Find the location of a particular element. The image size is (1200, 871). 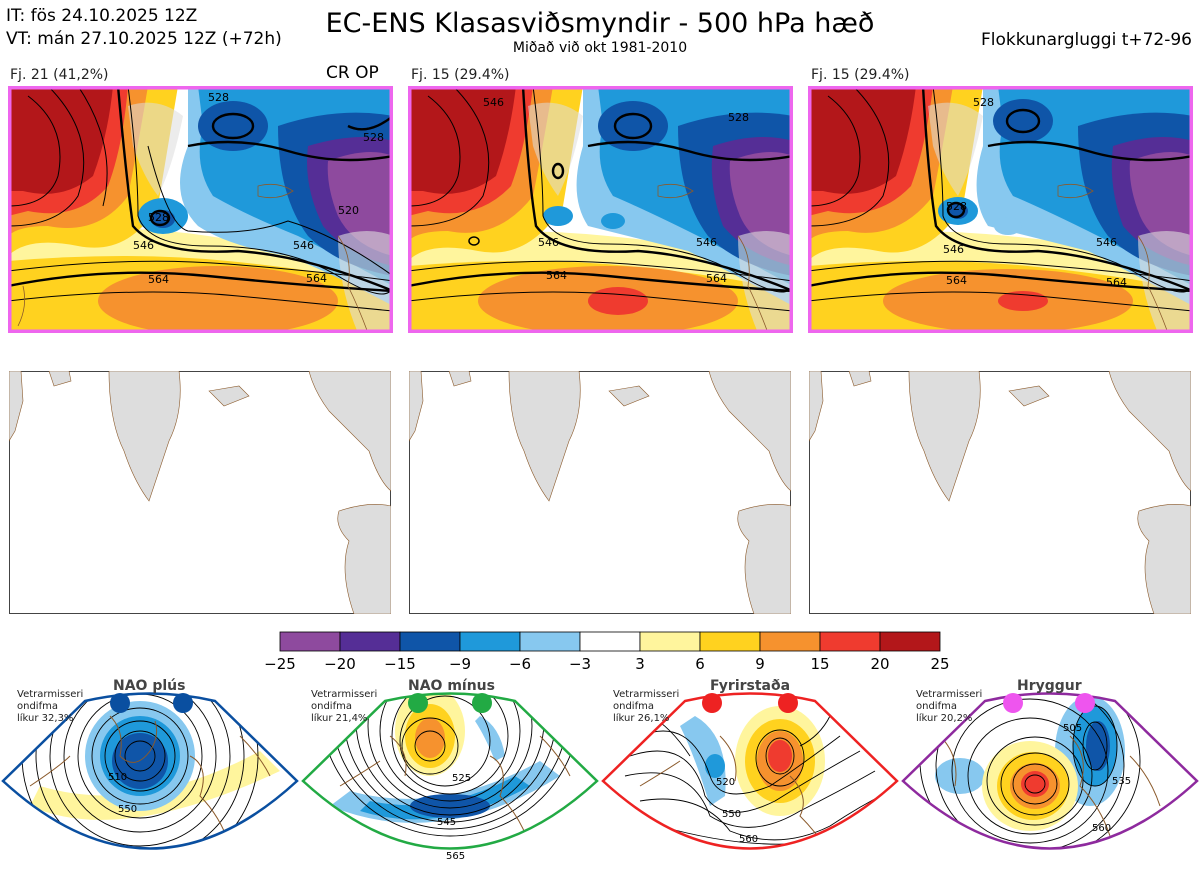

cluster-3-label: Fj. 15 (29.4%) is located at coordinates (860, 75).